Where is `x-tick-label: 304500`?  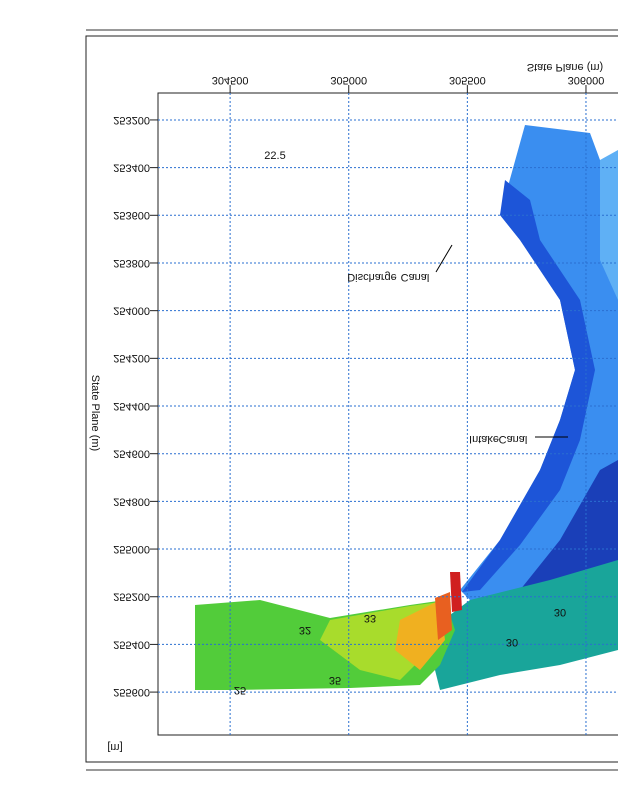
x-tick-label: 304500 is located at coordinates (230, 80).